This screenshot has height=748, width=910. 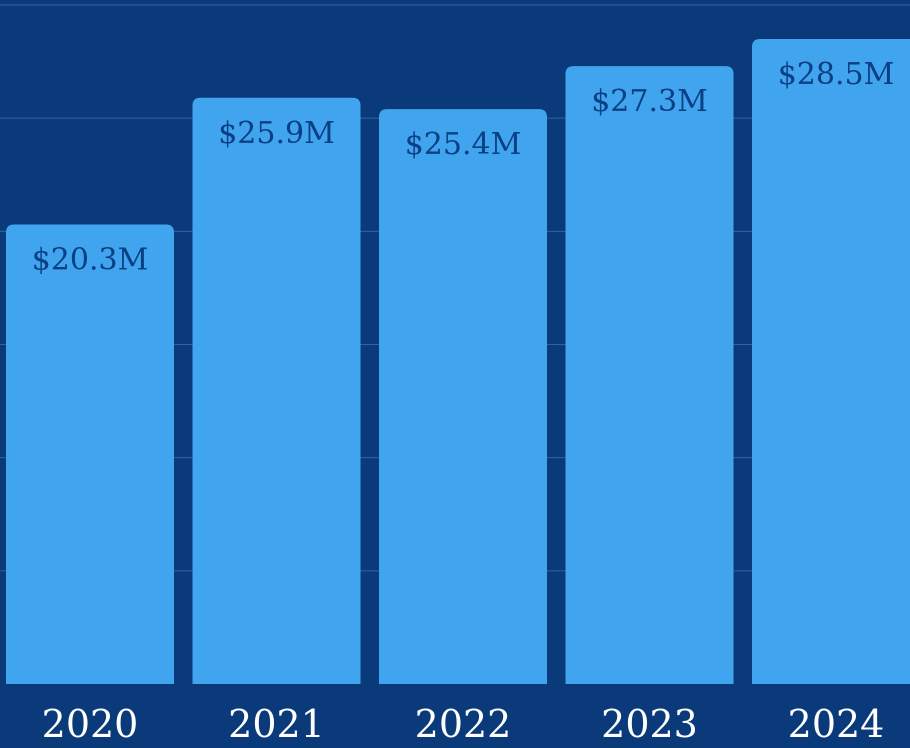 I want to click on data-label-2021: $25.9M, so click(x=276, y=133).